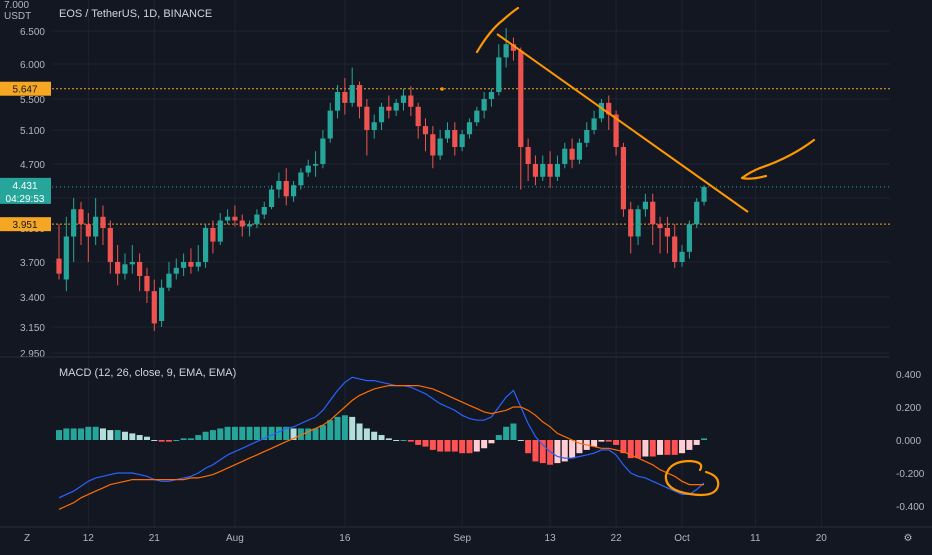  I want to click on settings-icon: ⚙, so click(908, 538).